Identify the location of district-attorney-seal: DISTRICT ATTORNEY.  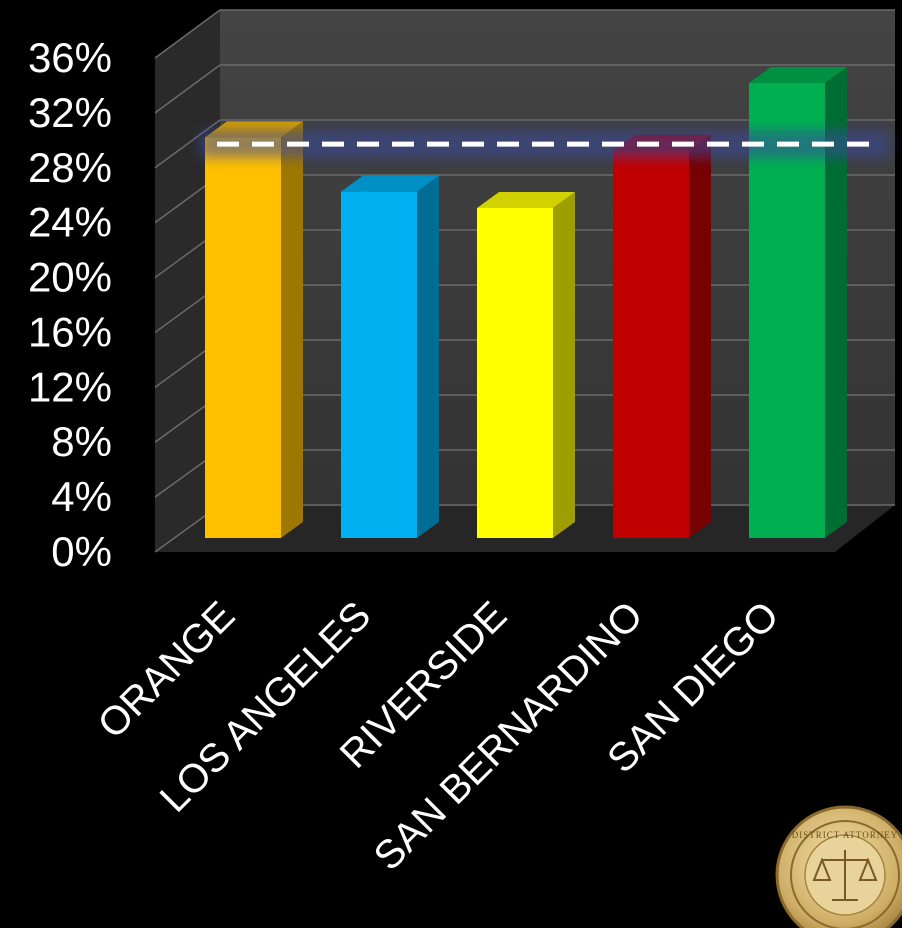
(838, 866).